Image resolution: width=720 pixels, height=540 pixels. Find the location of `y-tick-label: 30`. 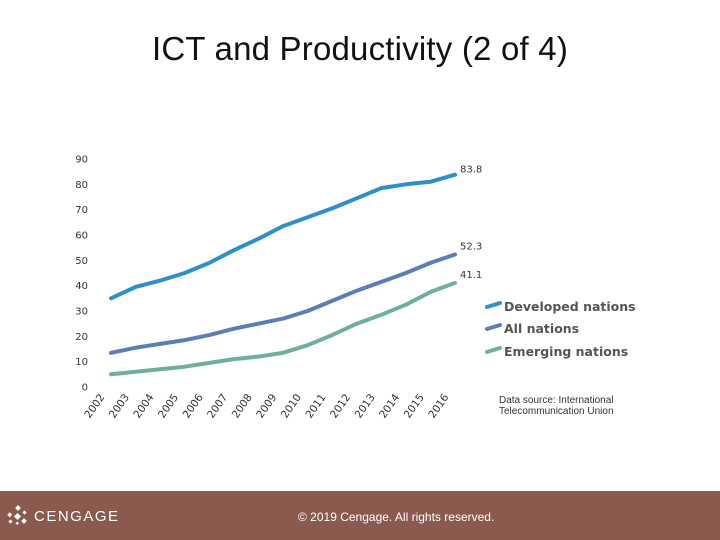

y-tick-label: 30 is located at coordinates (81, 312).